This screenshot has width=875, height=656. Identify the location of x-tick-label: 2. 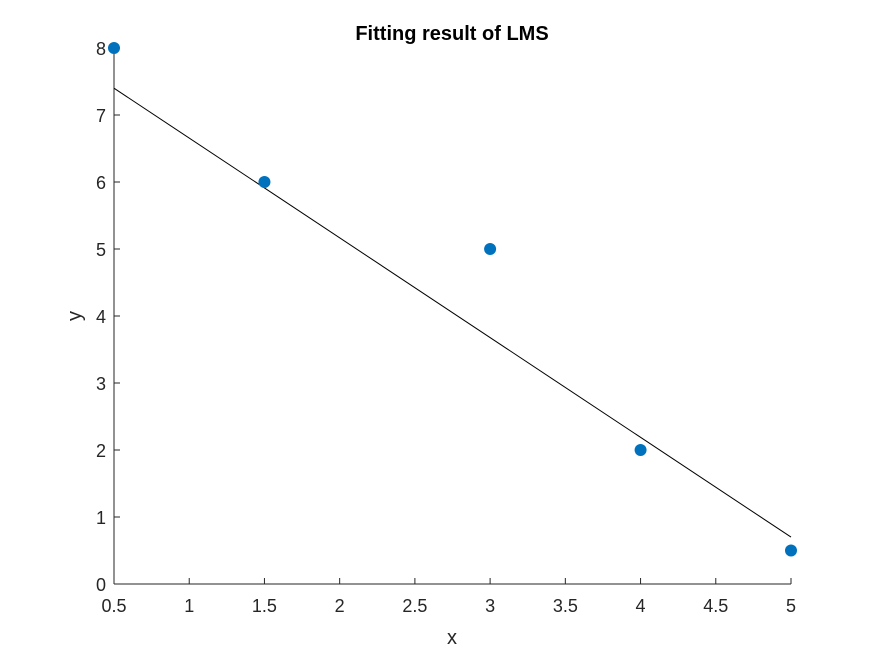
(340, 606).